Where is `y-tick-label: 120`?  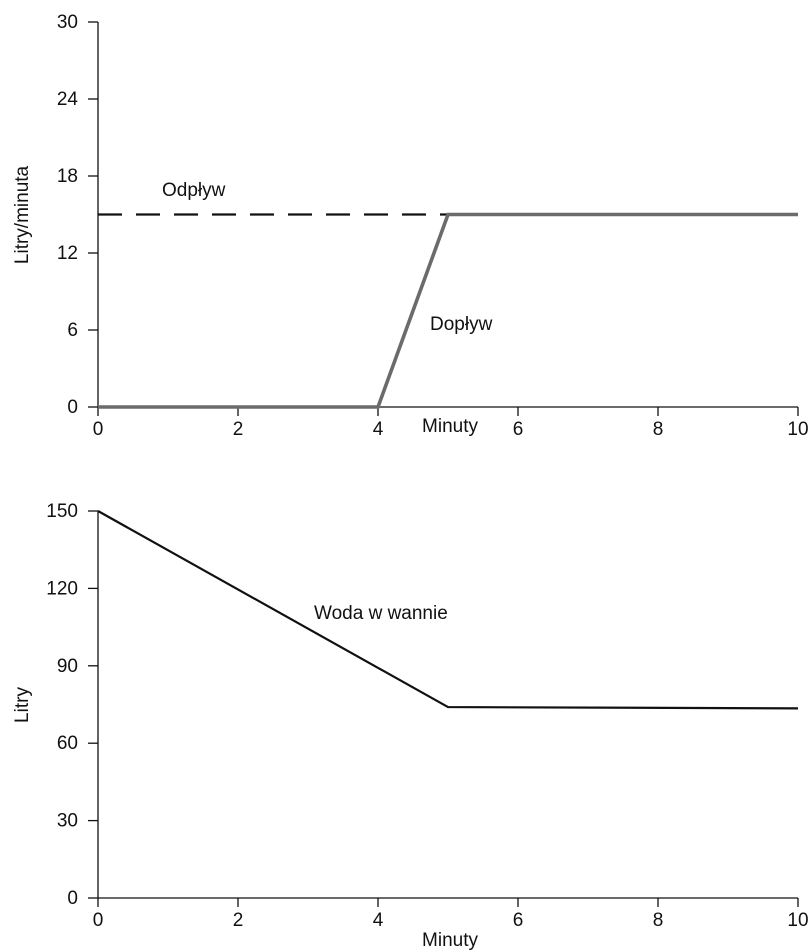 y-tick-label: 120 is located at coordinates (62, 588).